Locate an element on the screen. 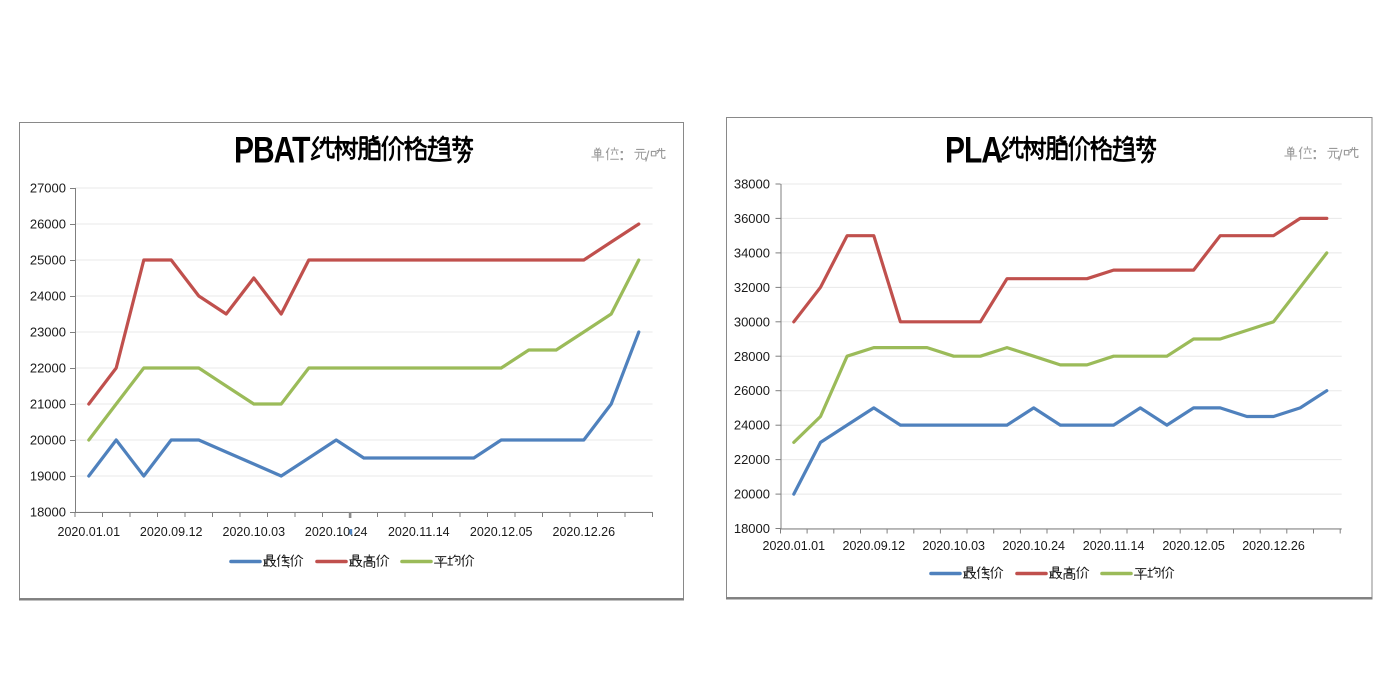 The image size is (1400, 700). svg-text: 36000 is located at coordinates (752, 218).